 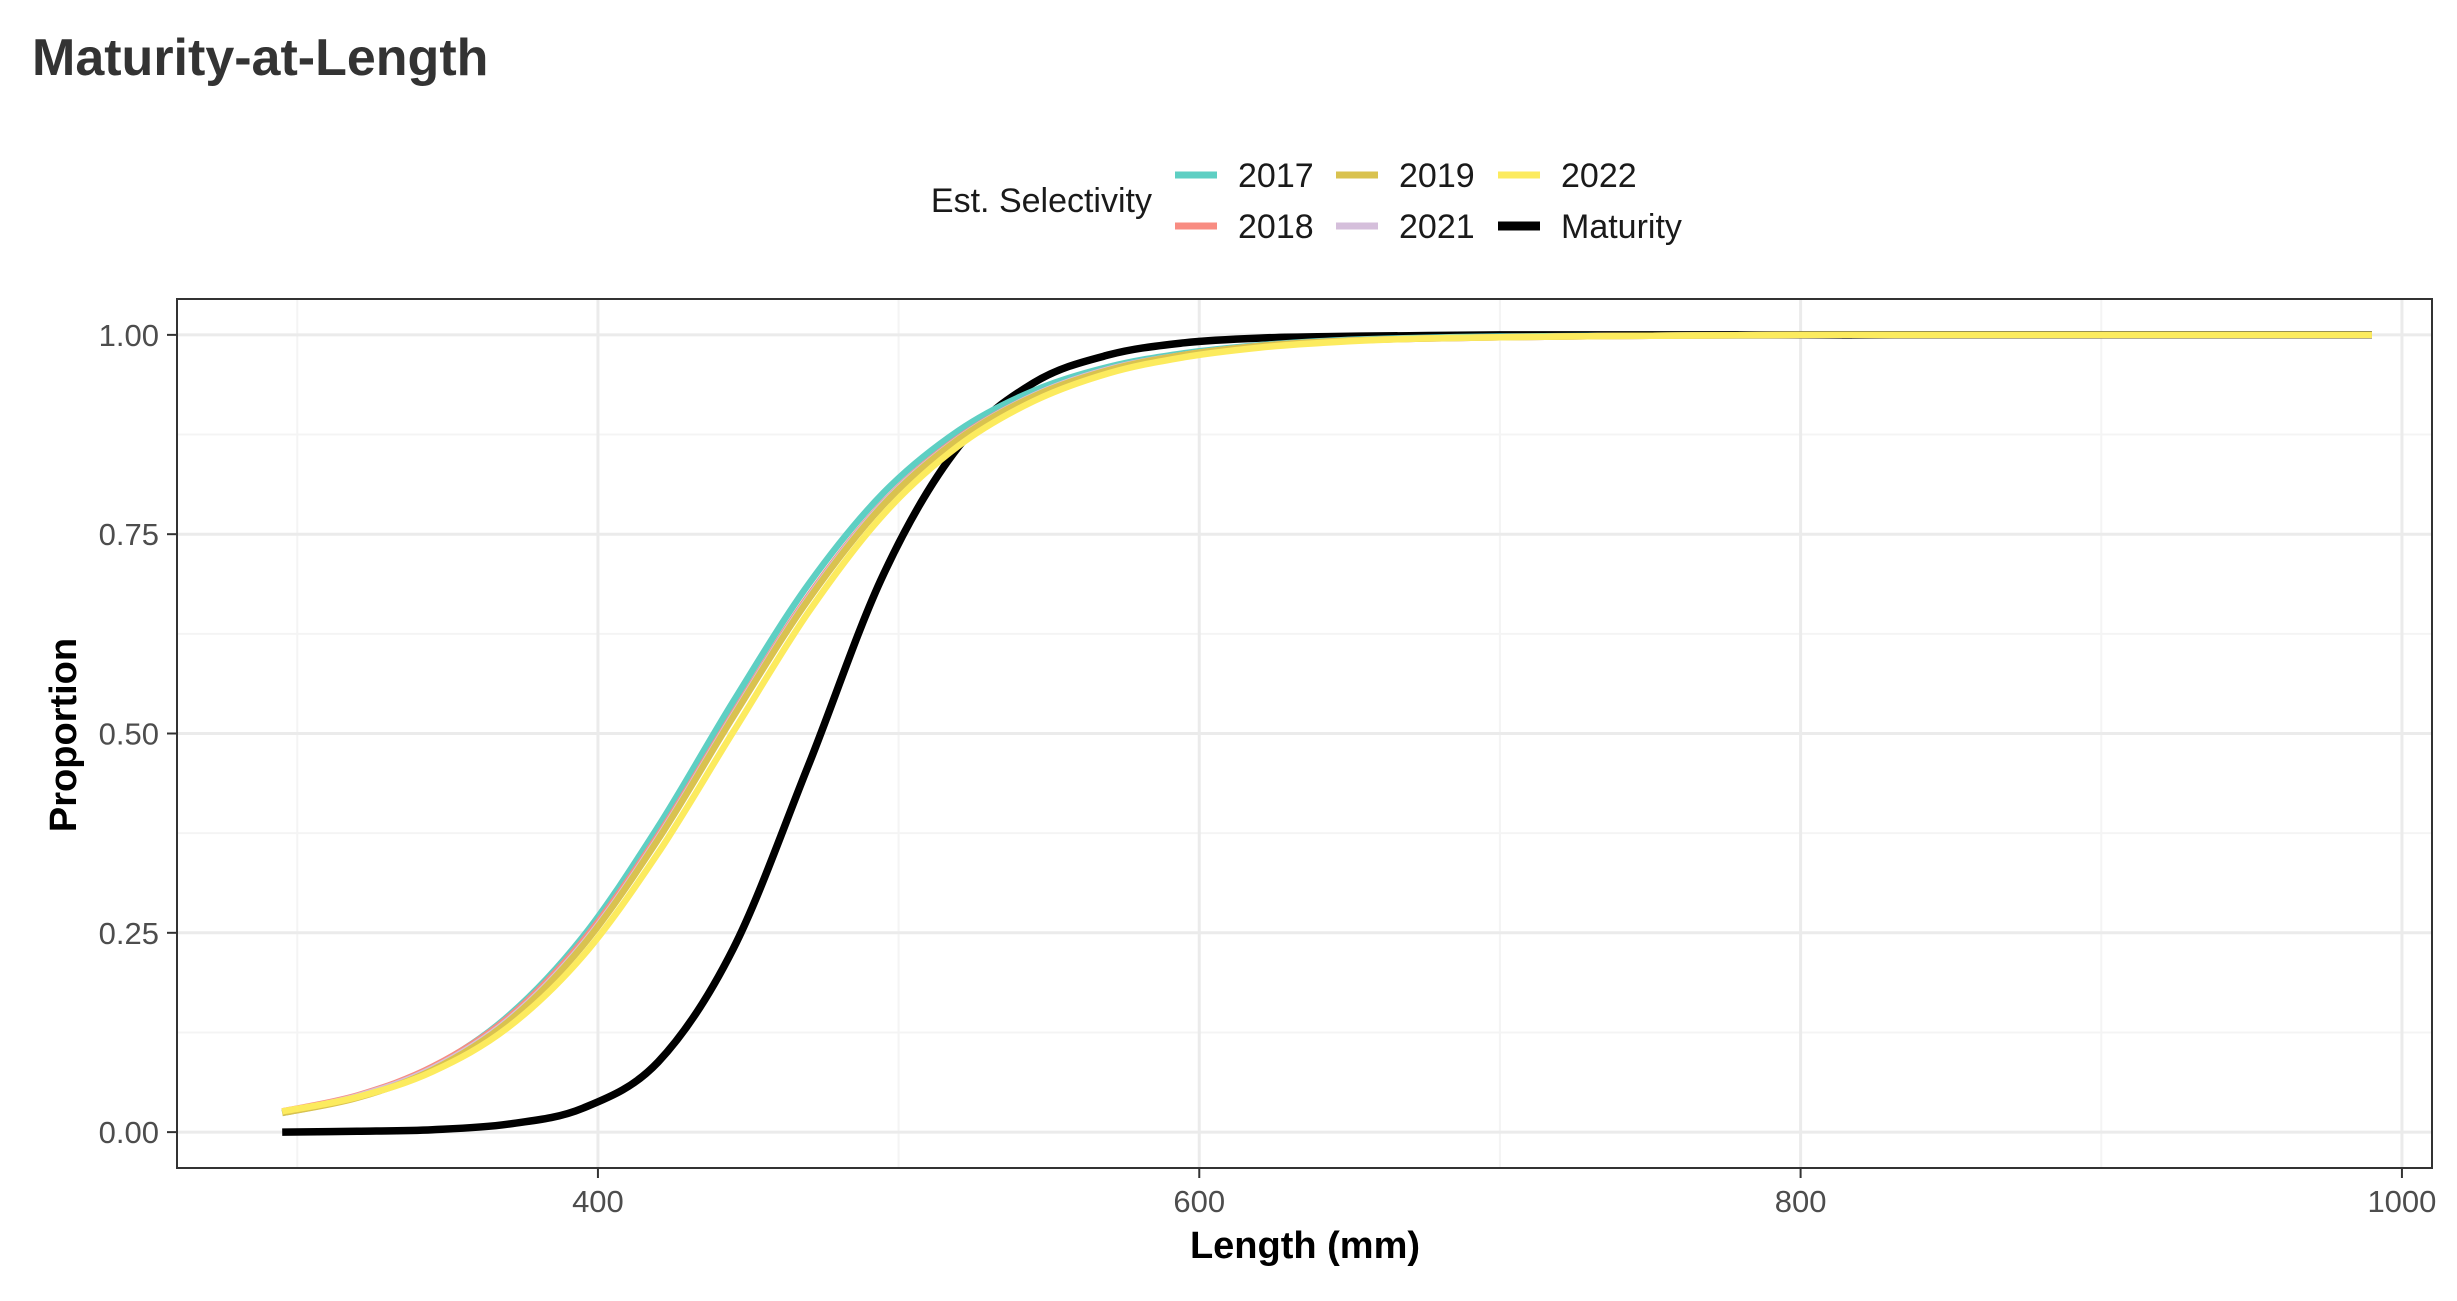 I want to click on y-tick-label: 1.00, so click(x=129, y=335).